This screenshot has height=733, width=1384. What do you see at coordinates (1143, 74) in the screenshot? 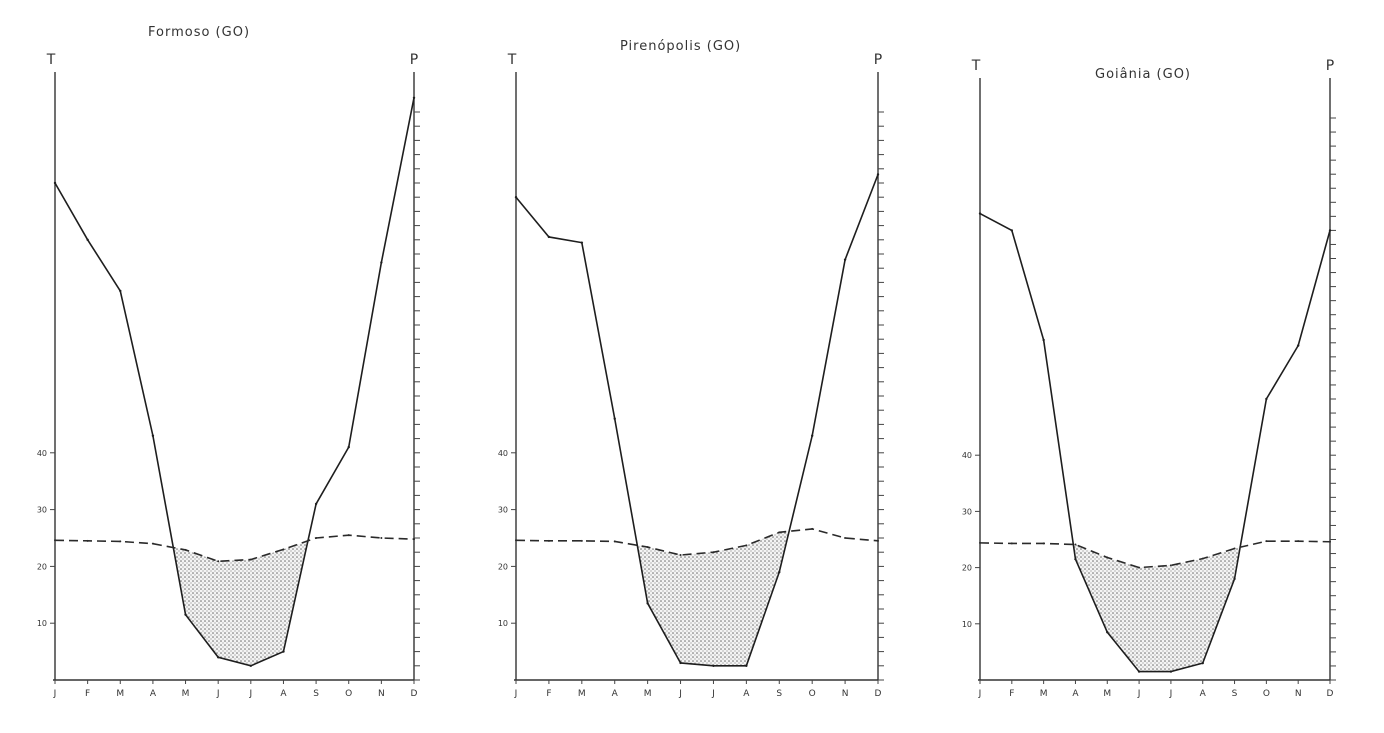
I see `chart-title: Goiânia (GO)` at bounding box center [1143, 74].